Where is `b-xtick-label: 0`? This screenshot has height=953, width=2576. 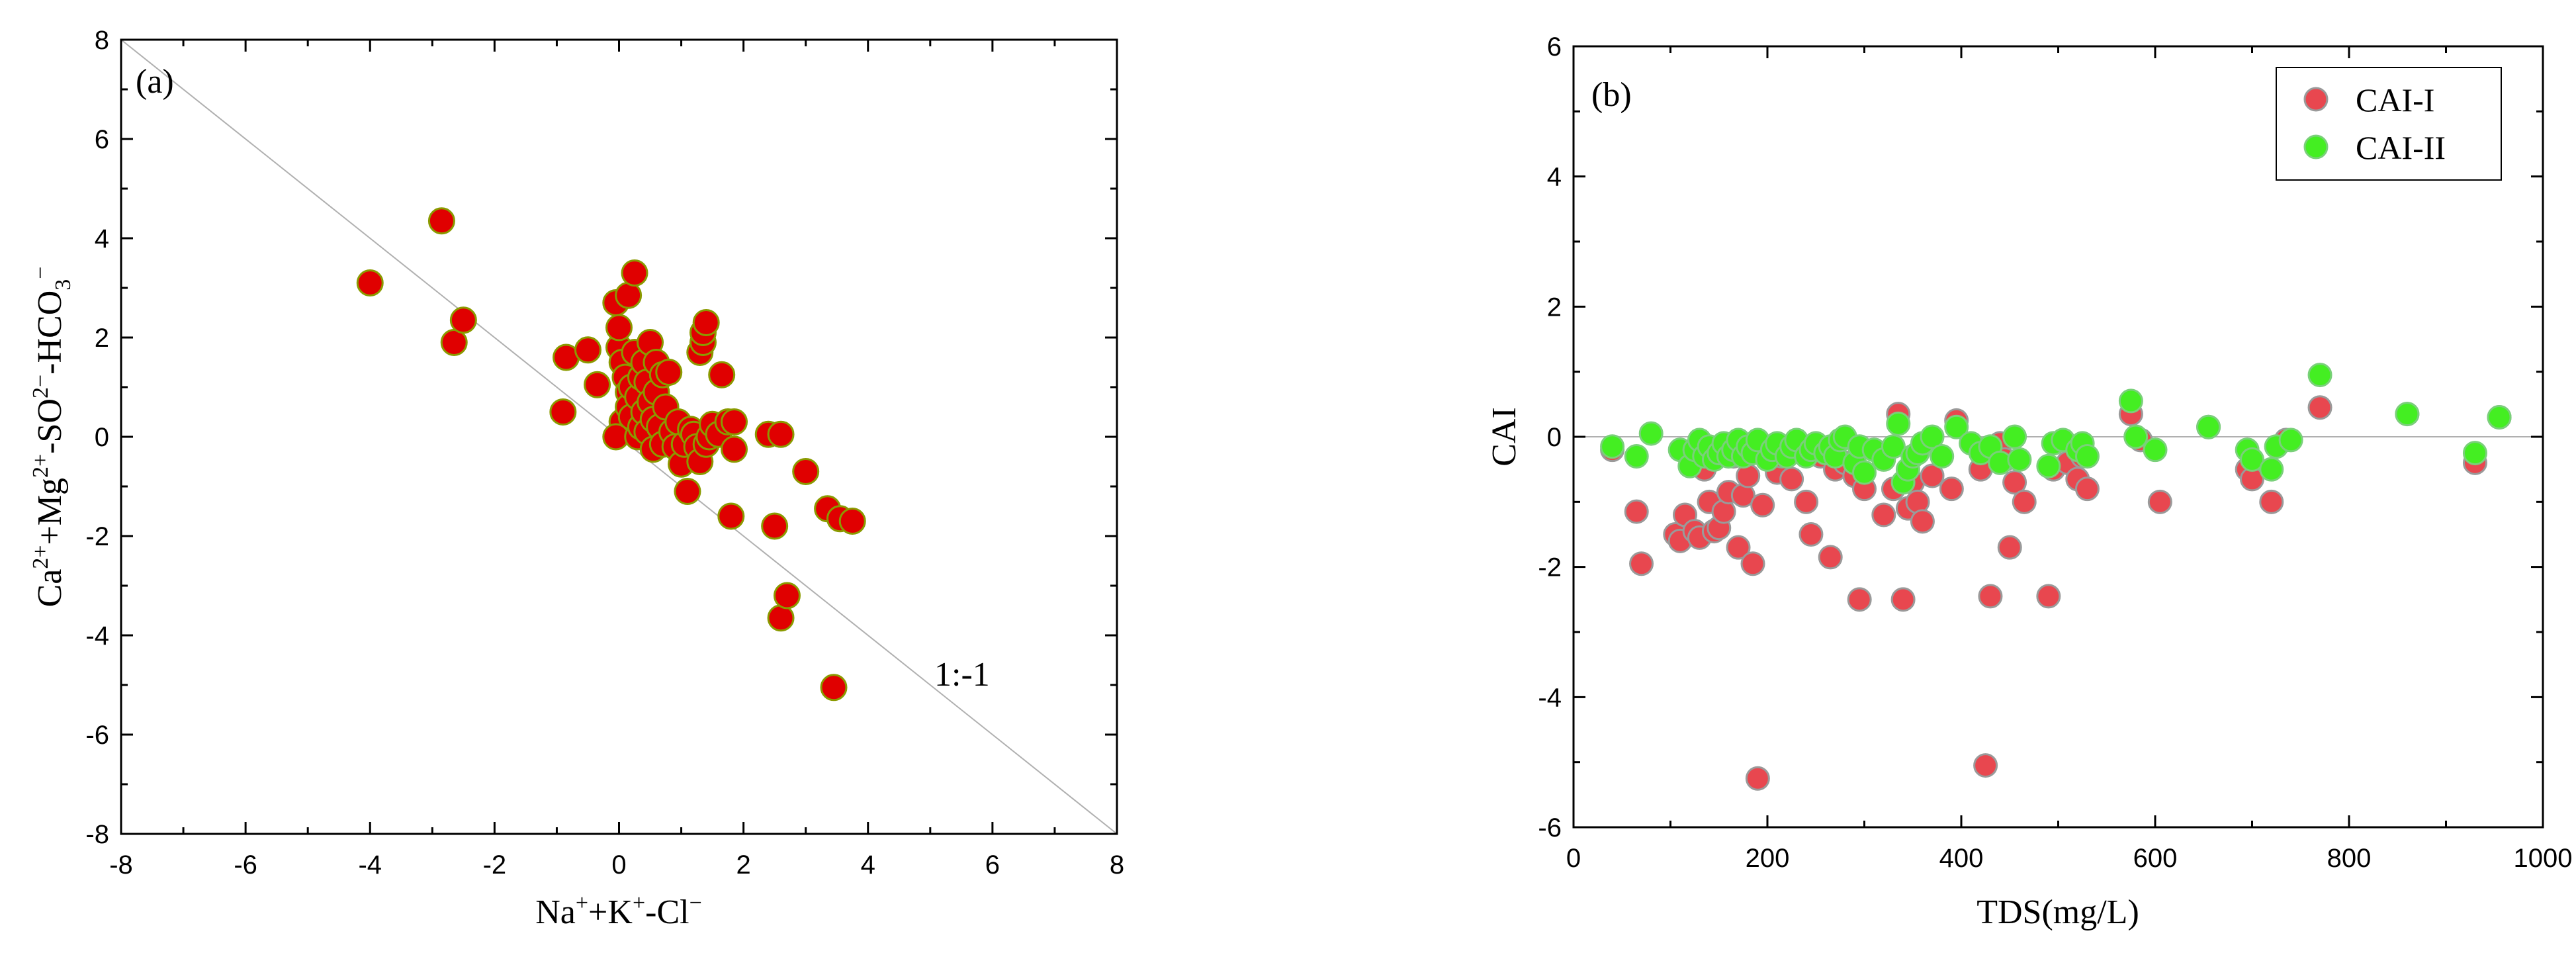 b-xtick-label: 0 is located at coordinates (1573, 858).